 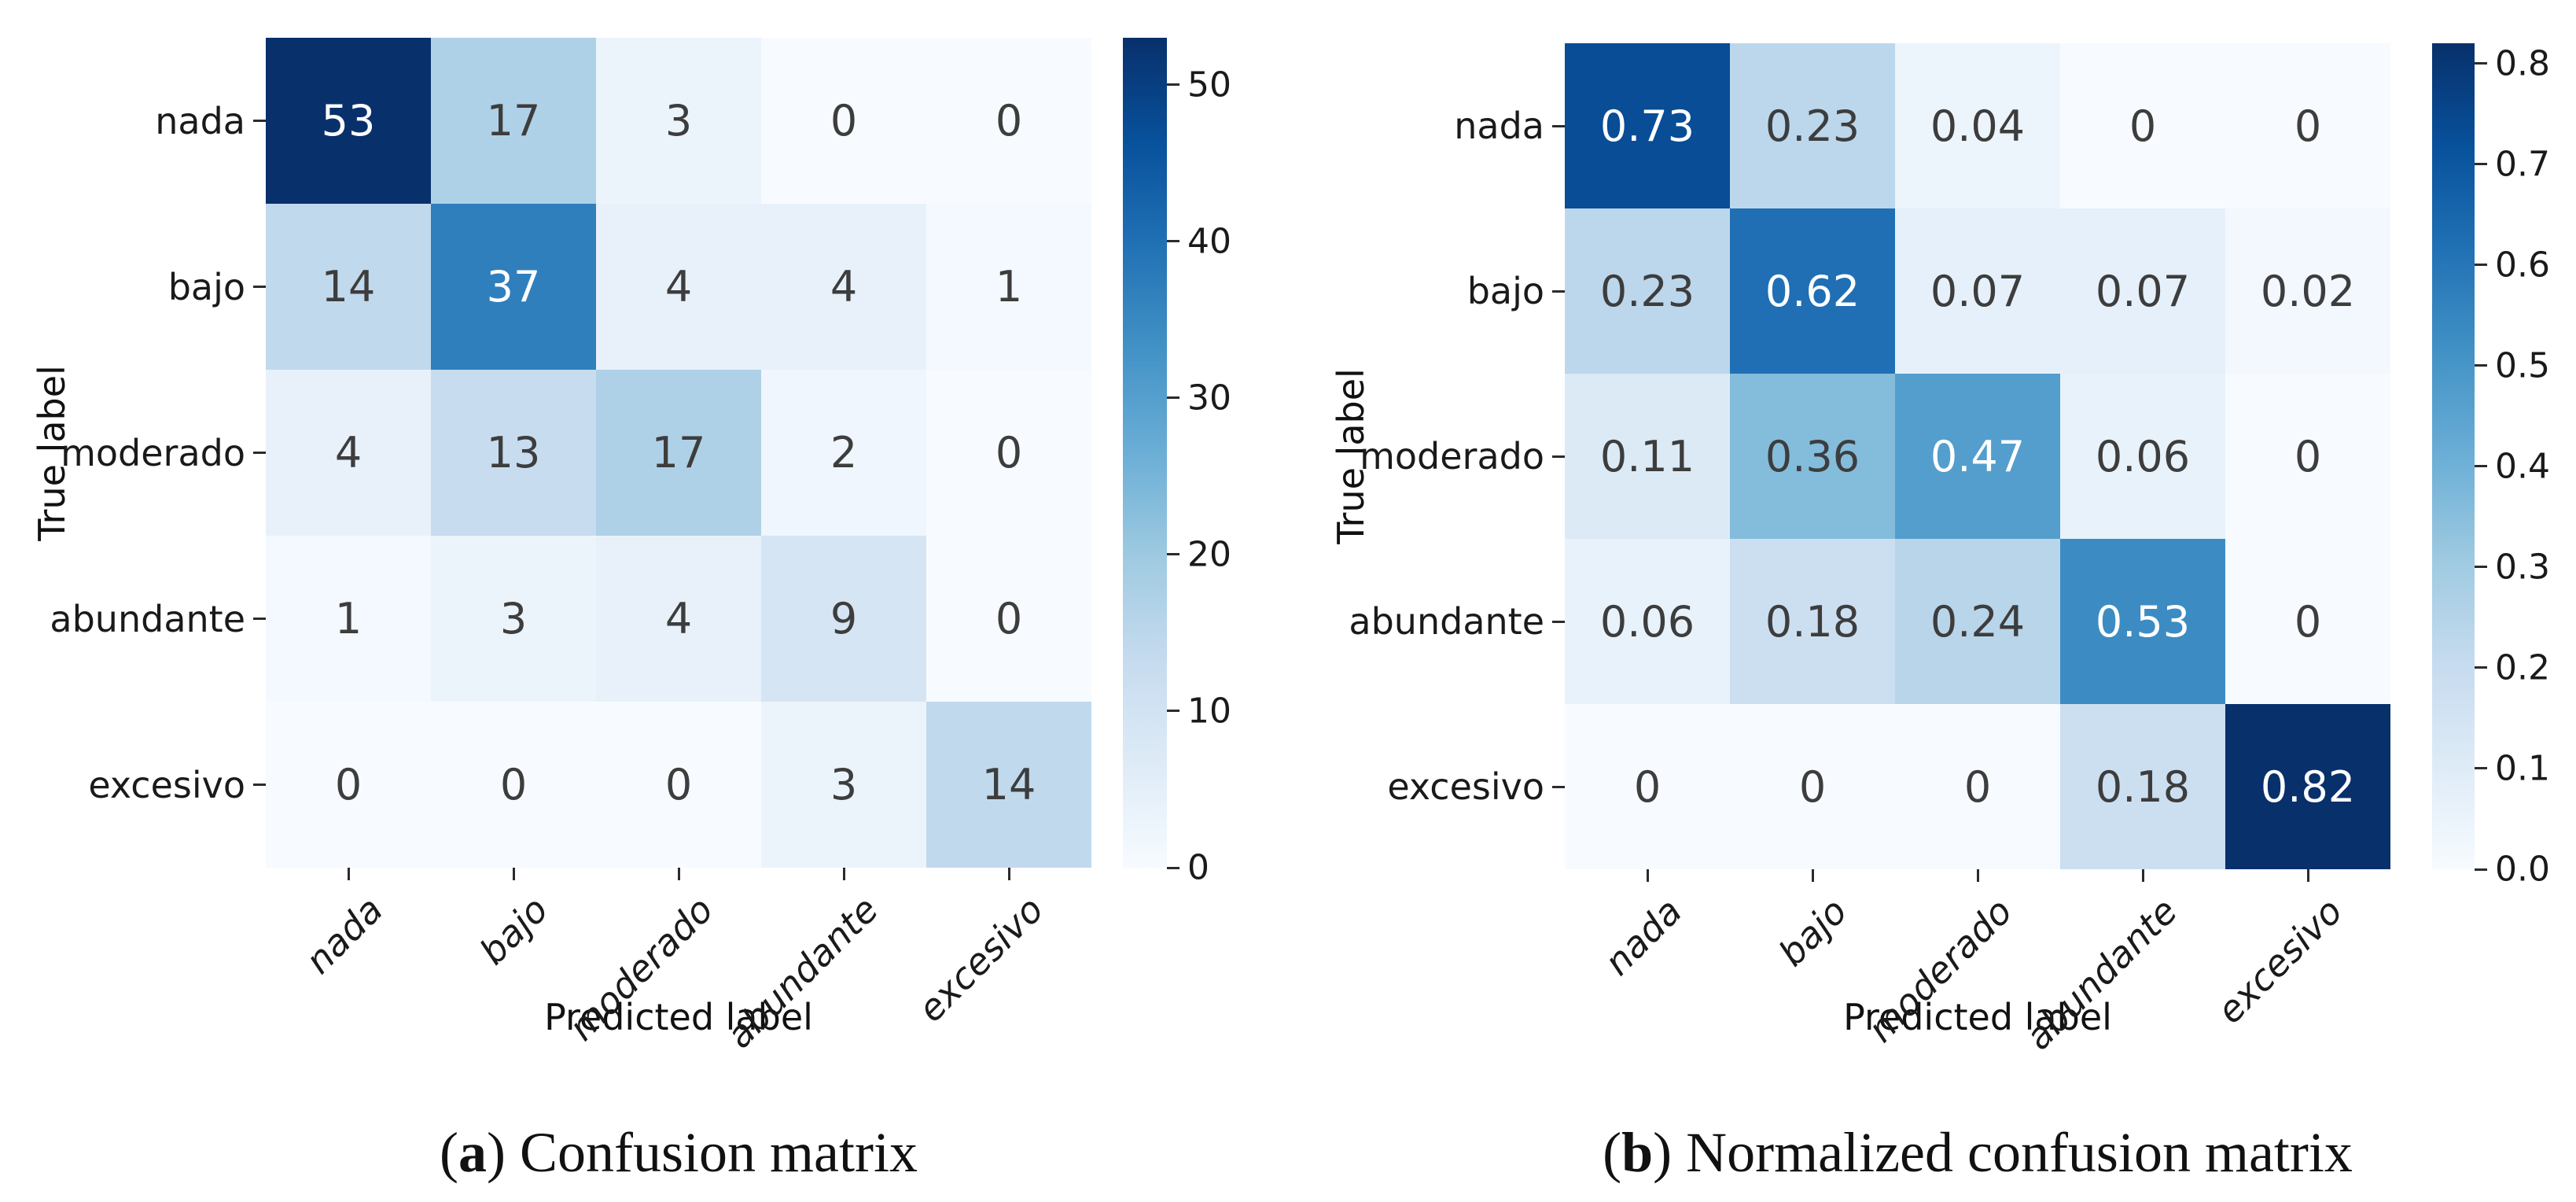 I want to click on colorbar-tick-label: 0.3, so click(x=2522, y=567).